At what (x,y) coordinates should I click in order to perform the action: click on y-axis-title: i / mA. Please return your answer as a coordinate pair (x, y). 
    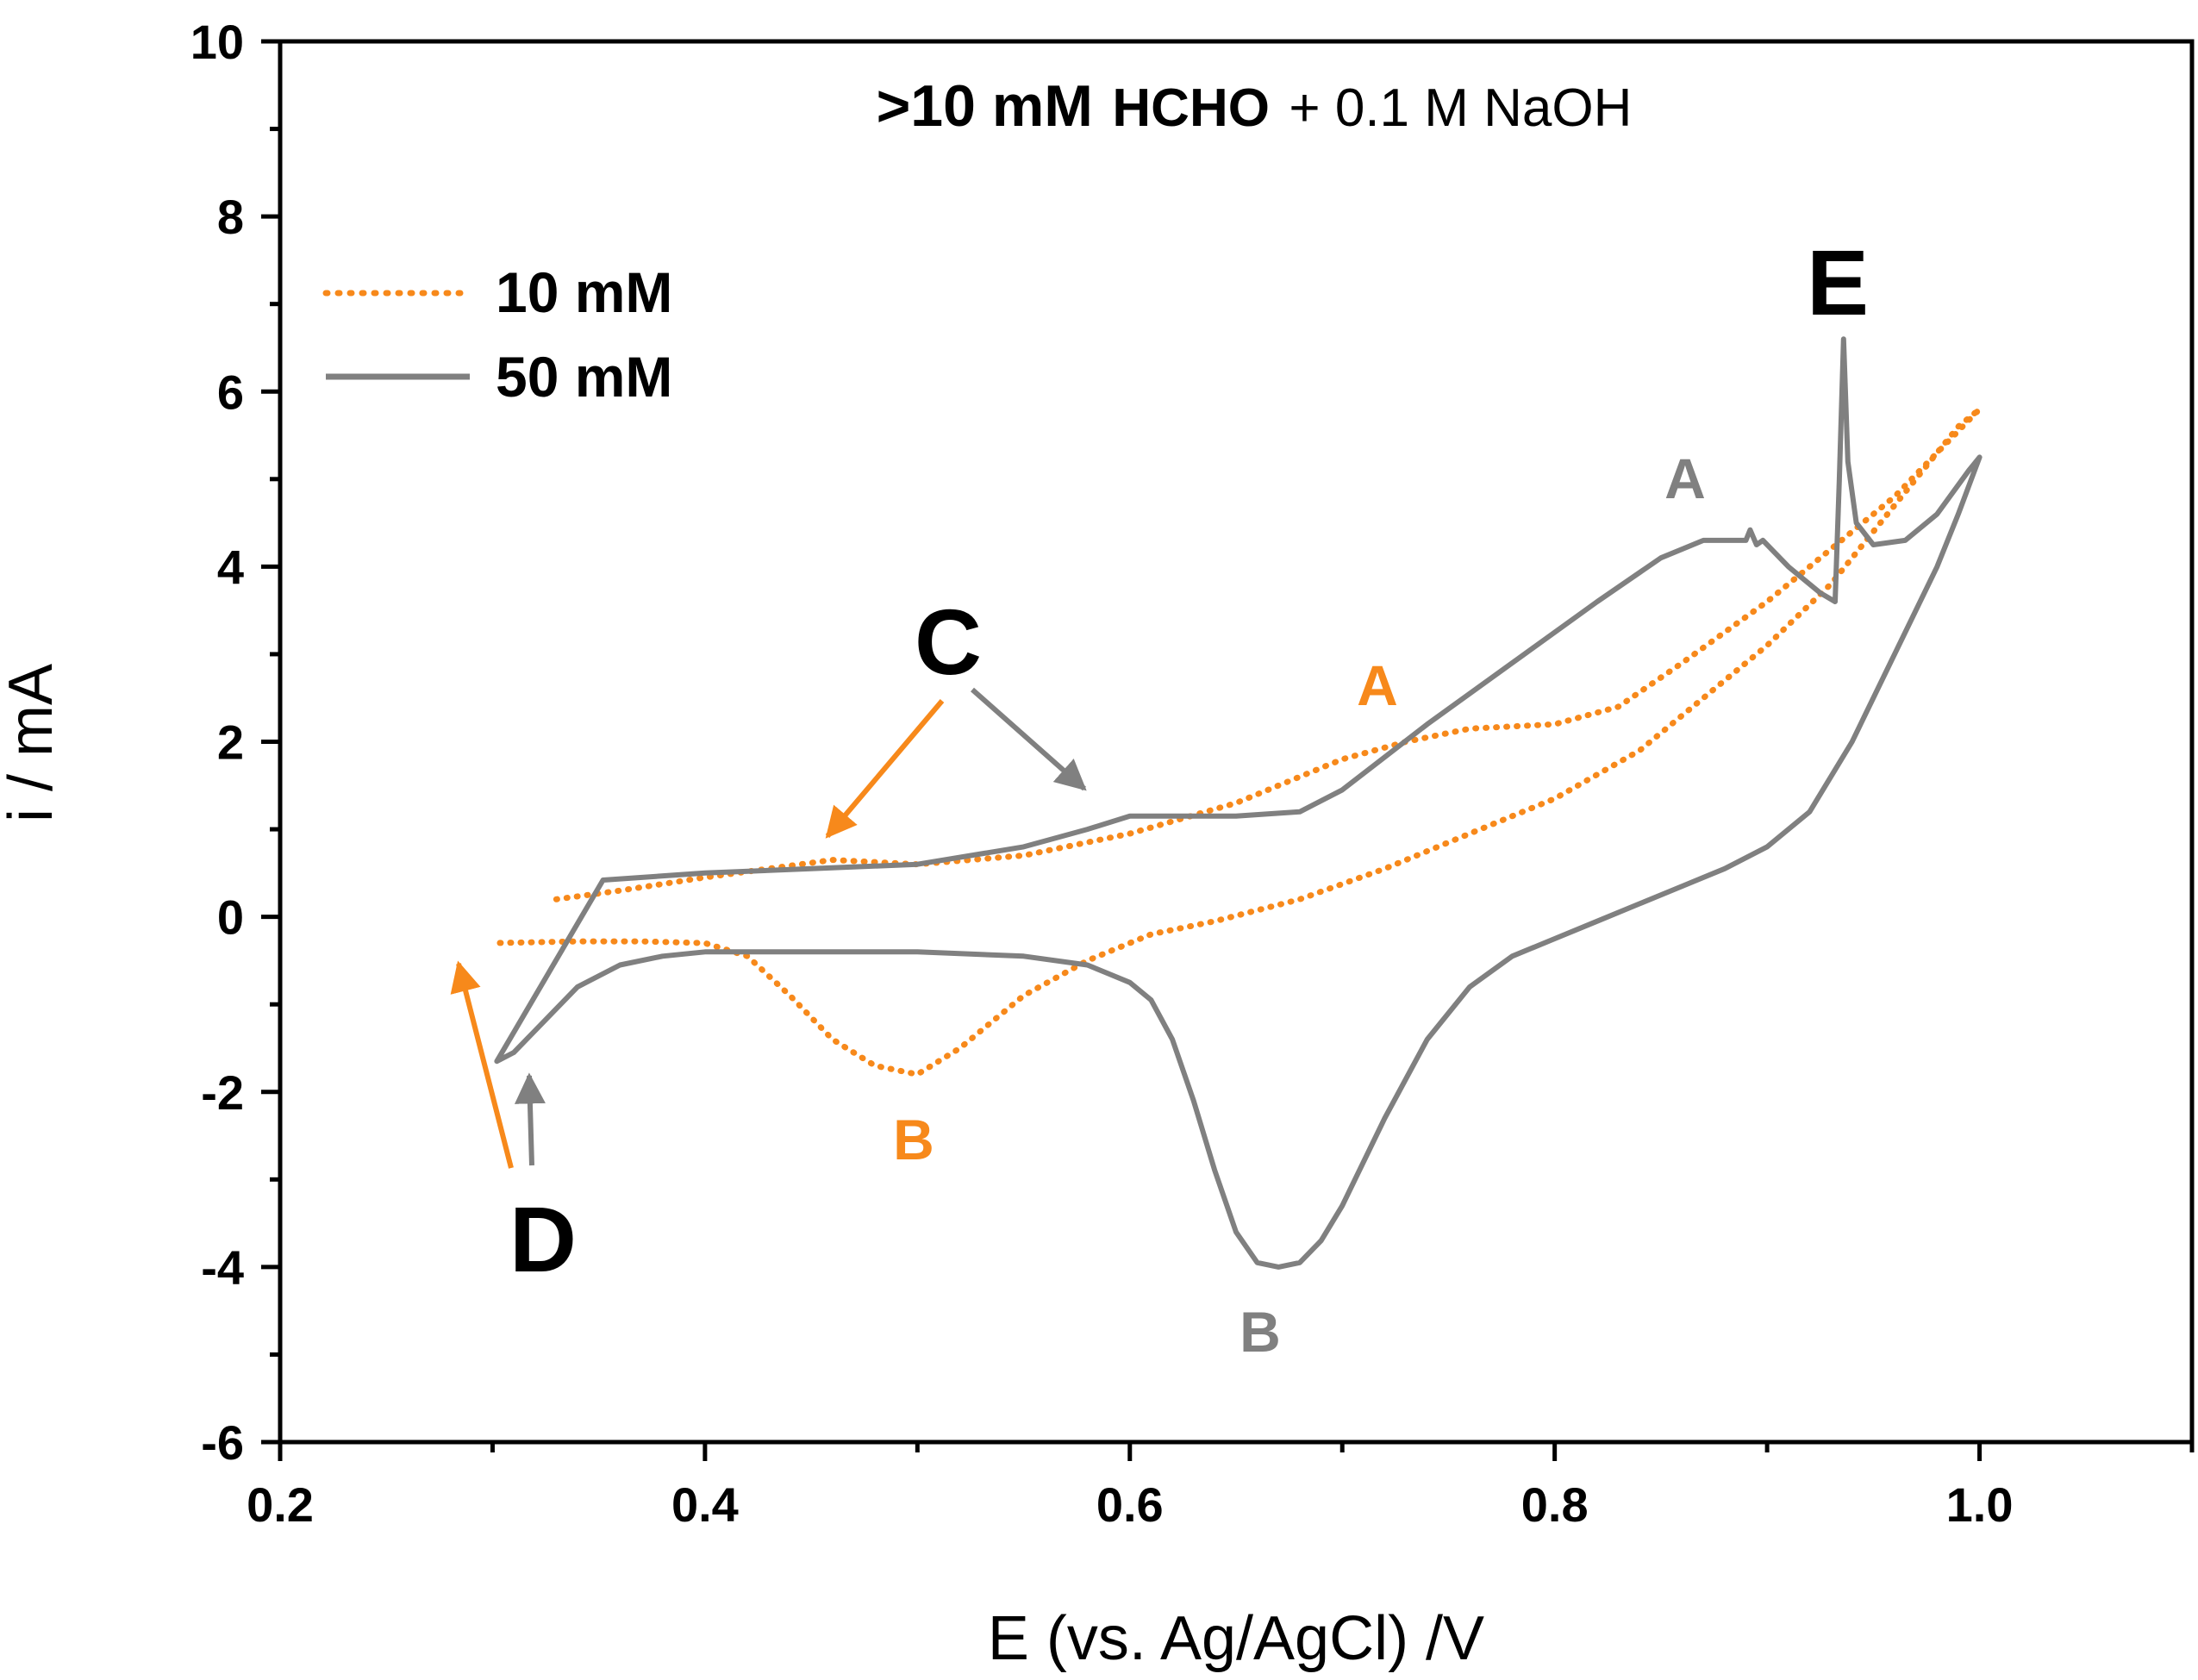
    Looking at the image, I should click on (33, 743).